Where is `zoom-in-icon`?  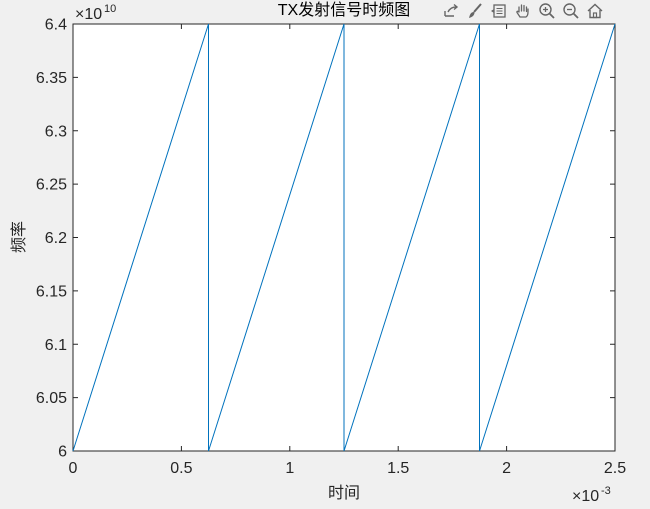 zoom-in-icon is located at coordinates (547, 11).